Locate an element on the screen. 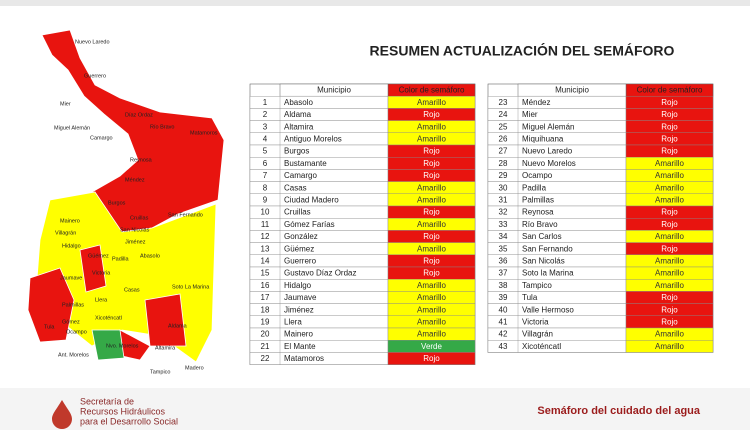 This screenshot has width=750, height=435. map-label: Tula is located at coordinates (49, 327).